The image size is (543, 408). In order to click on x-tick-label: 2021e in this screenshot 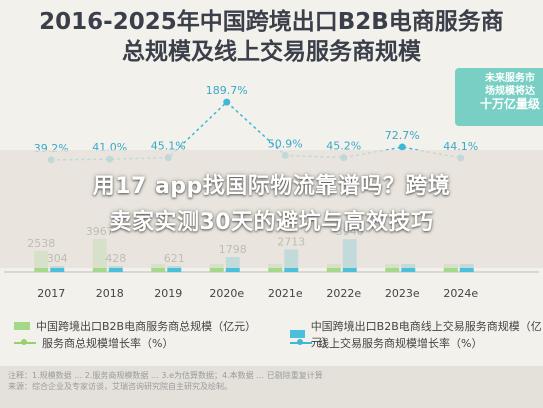, I will do `click(285, 293)`.